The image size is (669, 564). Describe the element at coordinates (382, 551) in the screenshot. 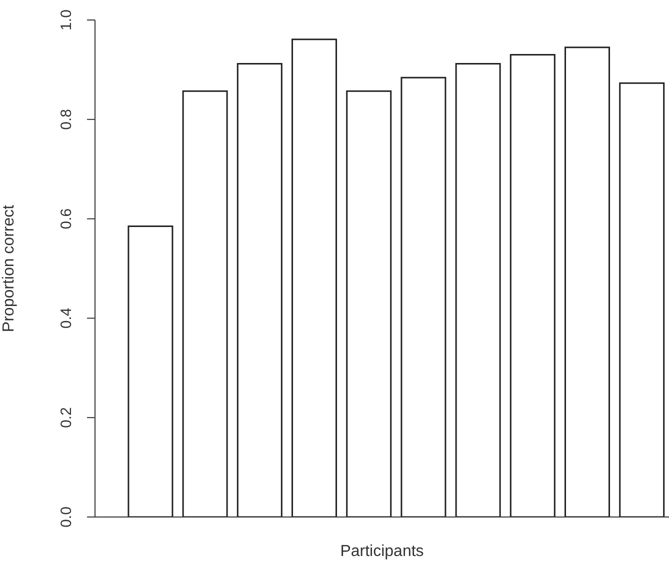

I see `x-axis-title: Participants` at that location.